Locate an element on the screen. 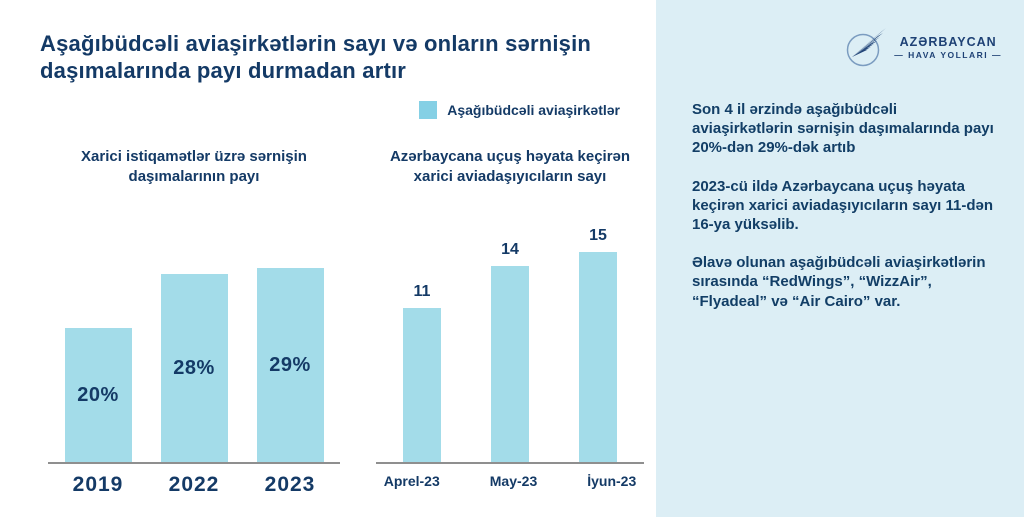 This screenshot has width=1024, height=517. bar-2019: 20% is located at coordinates (98, 395).